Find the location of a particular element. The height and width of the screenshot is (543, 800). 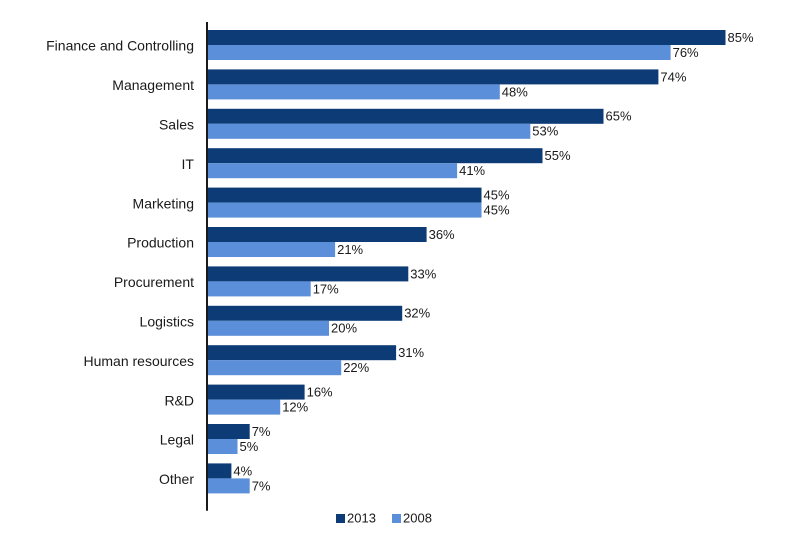

category-label-marketing: Marketing is located at coordinates (163, 203).